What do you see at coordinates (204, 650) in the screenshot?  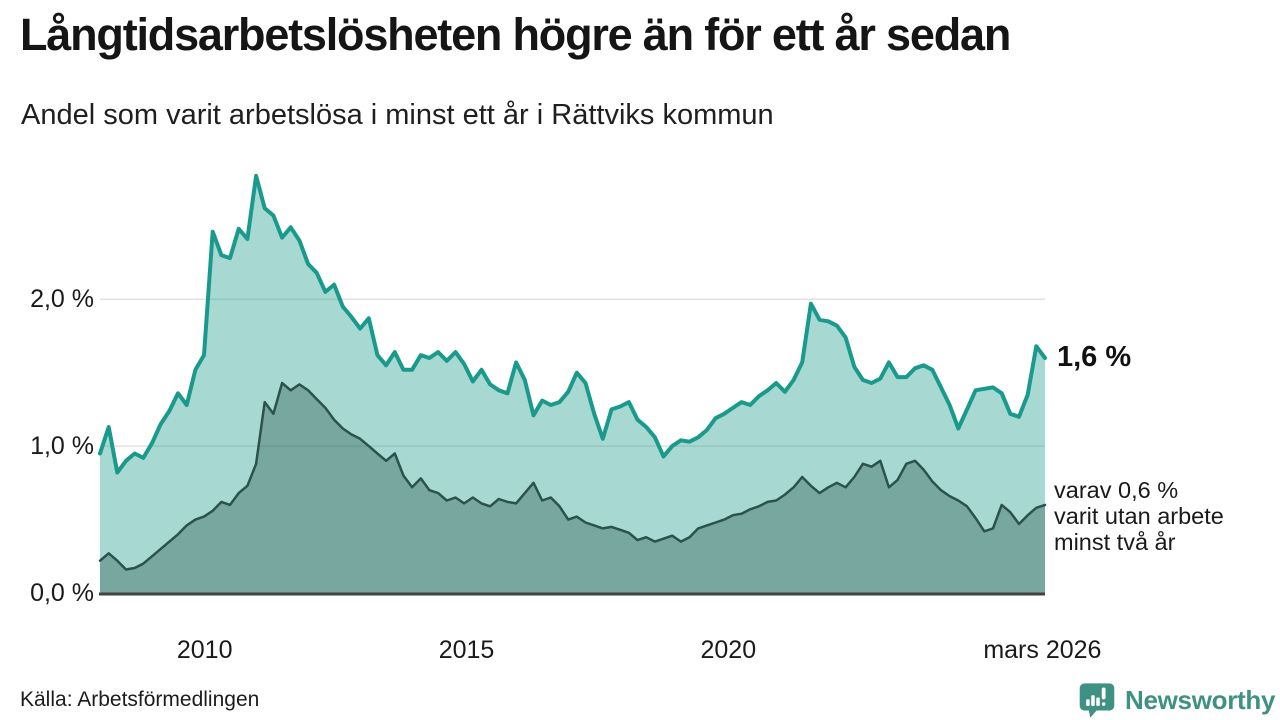 I see `x-axis-label: 2010` at bounding box center [204, 650].